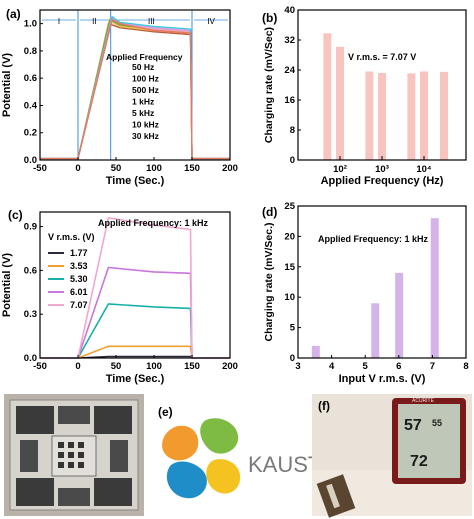 This screenshot has width=474, height=519. Describe the element at coordinates (201, 458) in the screenshot. I see `kaust-logo-icon` at that location.